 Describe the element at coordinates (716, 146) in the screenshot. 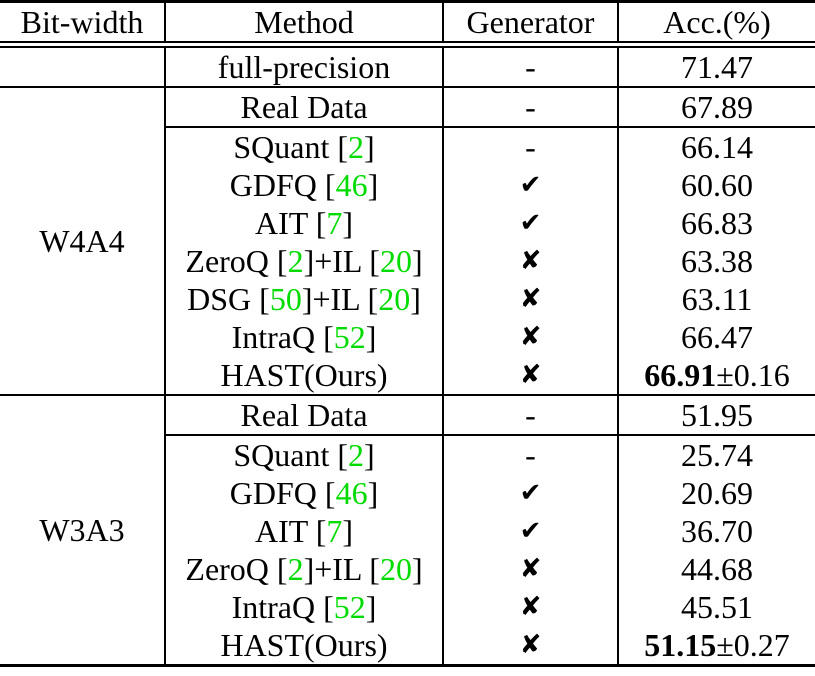

I see `accuracy-cell: 66.14` at that location.